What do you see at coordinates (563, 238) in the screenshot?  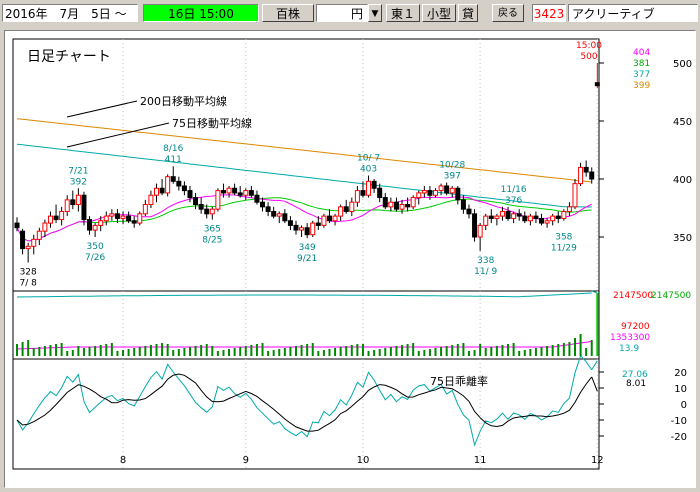 I see `low-annotation-value: 358` at bounding box center [563, 238].